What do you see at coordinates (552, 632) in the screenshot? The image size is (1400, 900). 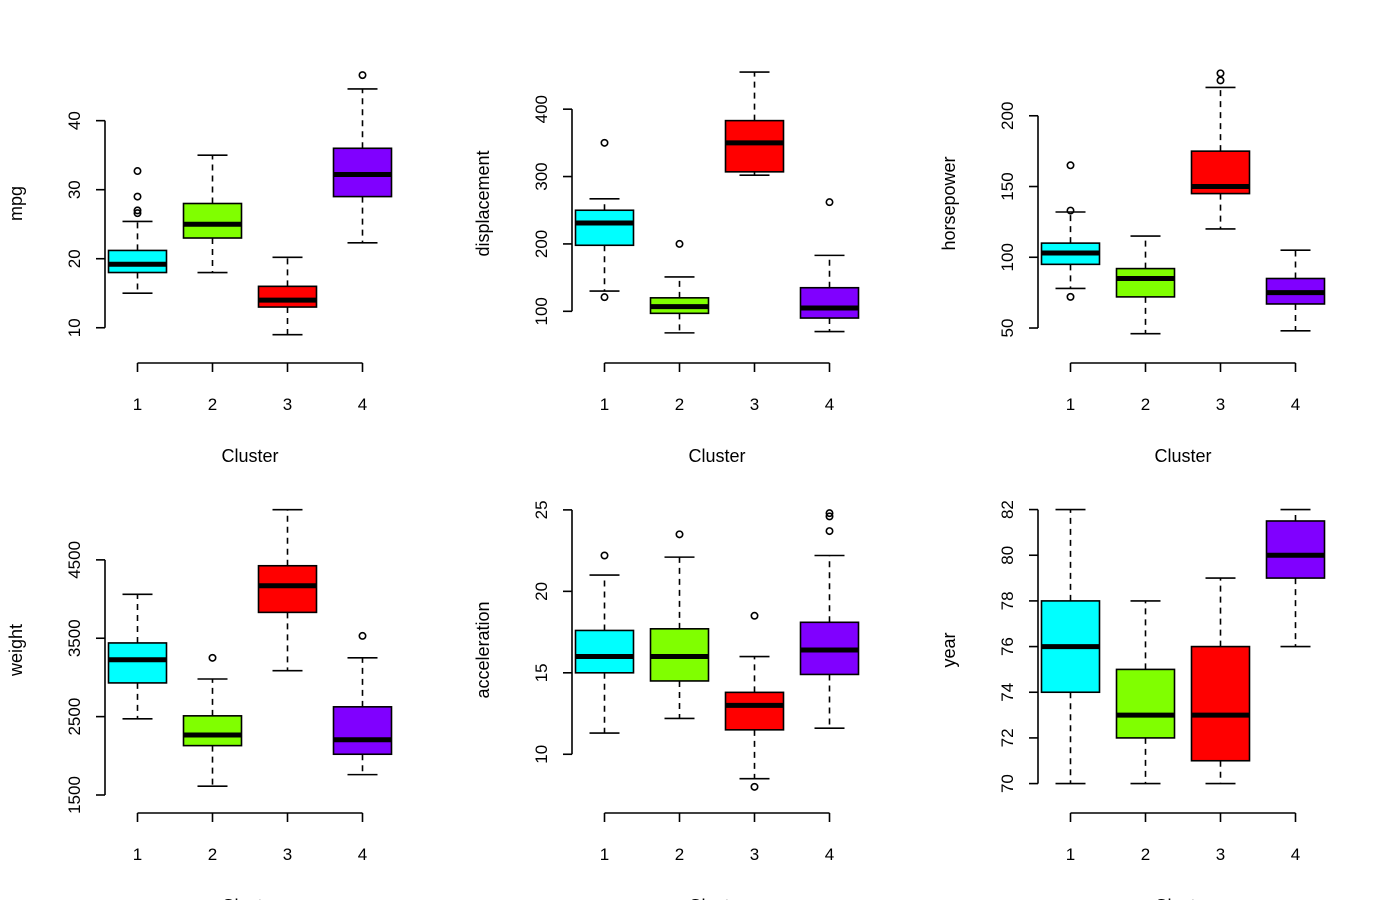 I see `y-axis: 10 15 20 25` at bounding box center [552, 632].